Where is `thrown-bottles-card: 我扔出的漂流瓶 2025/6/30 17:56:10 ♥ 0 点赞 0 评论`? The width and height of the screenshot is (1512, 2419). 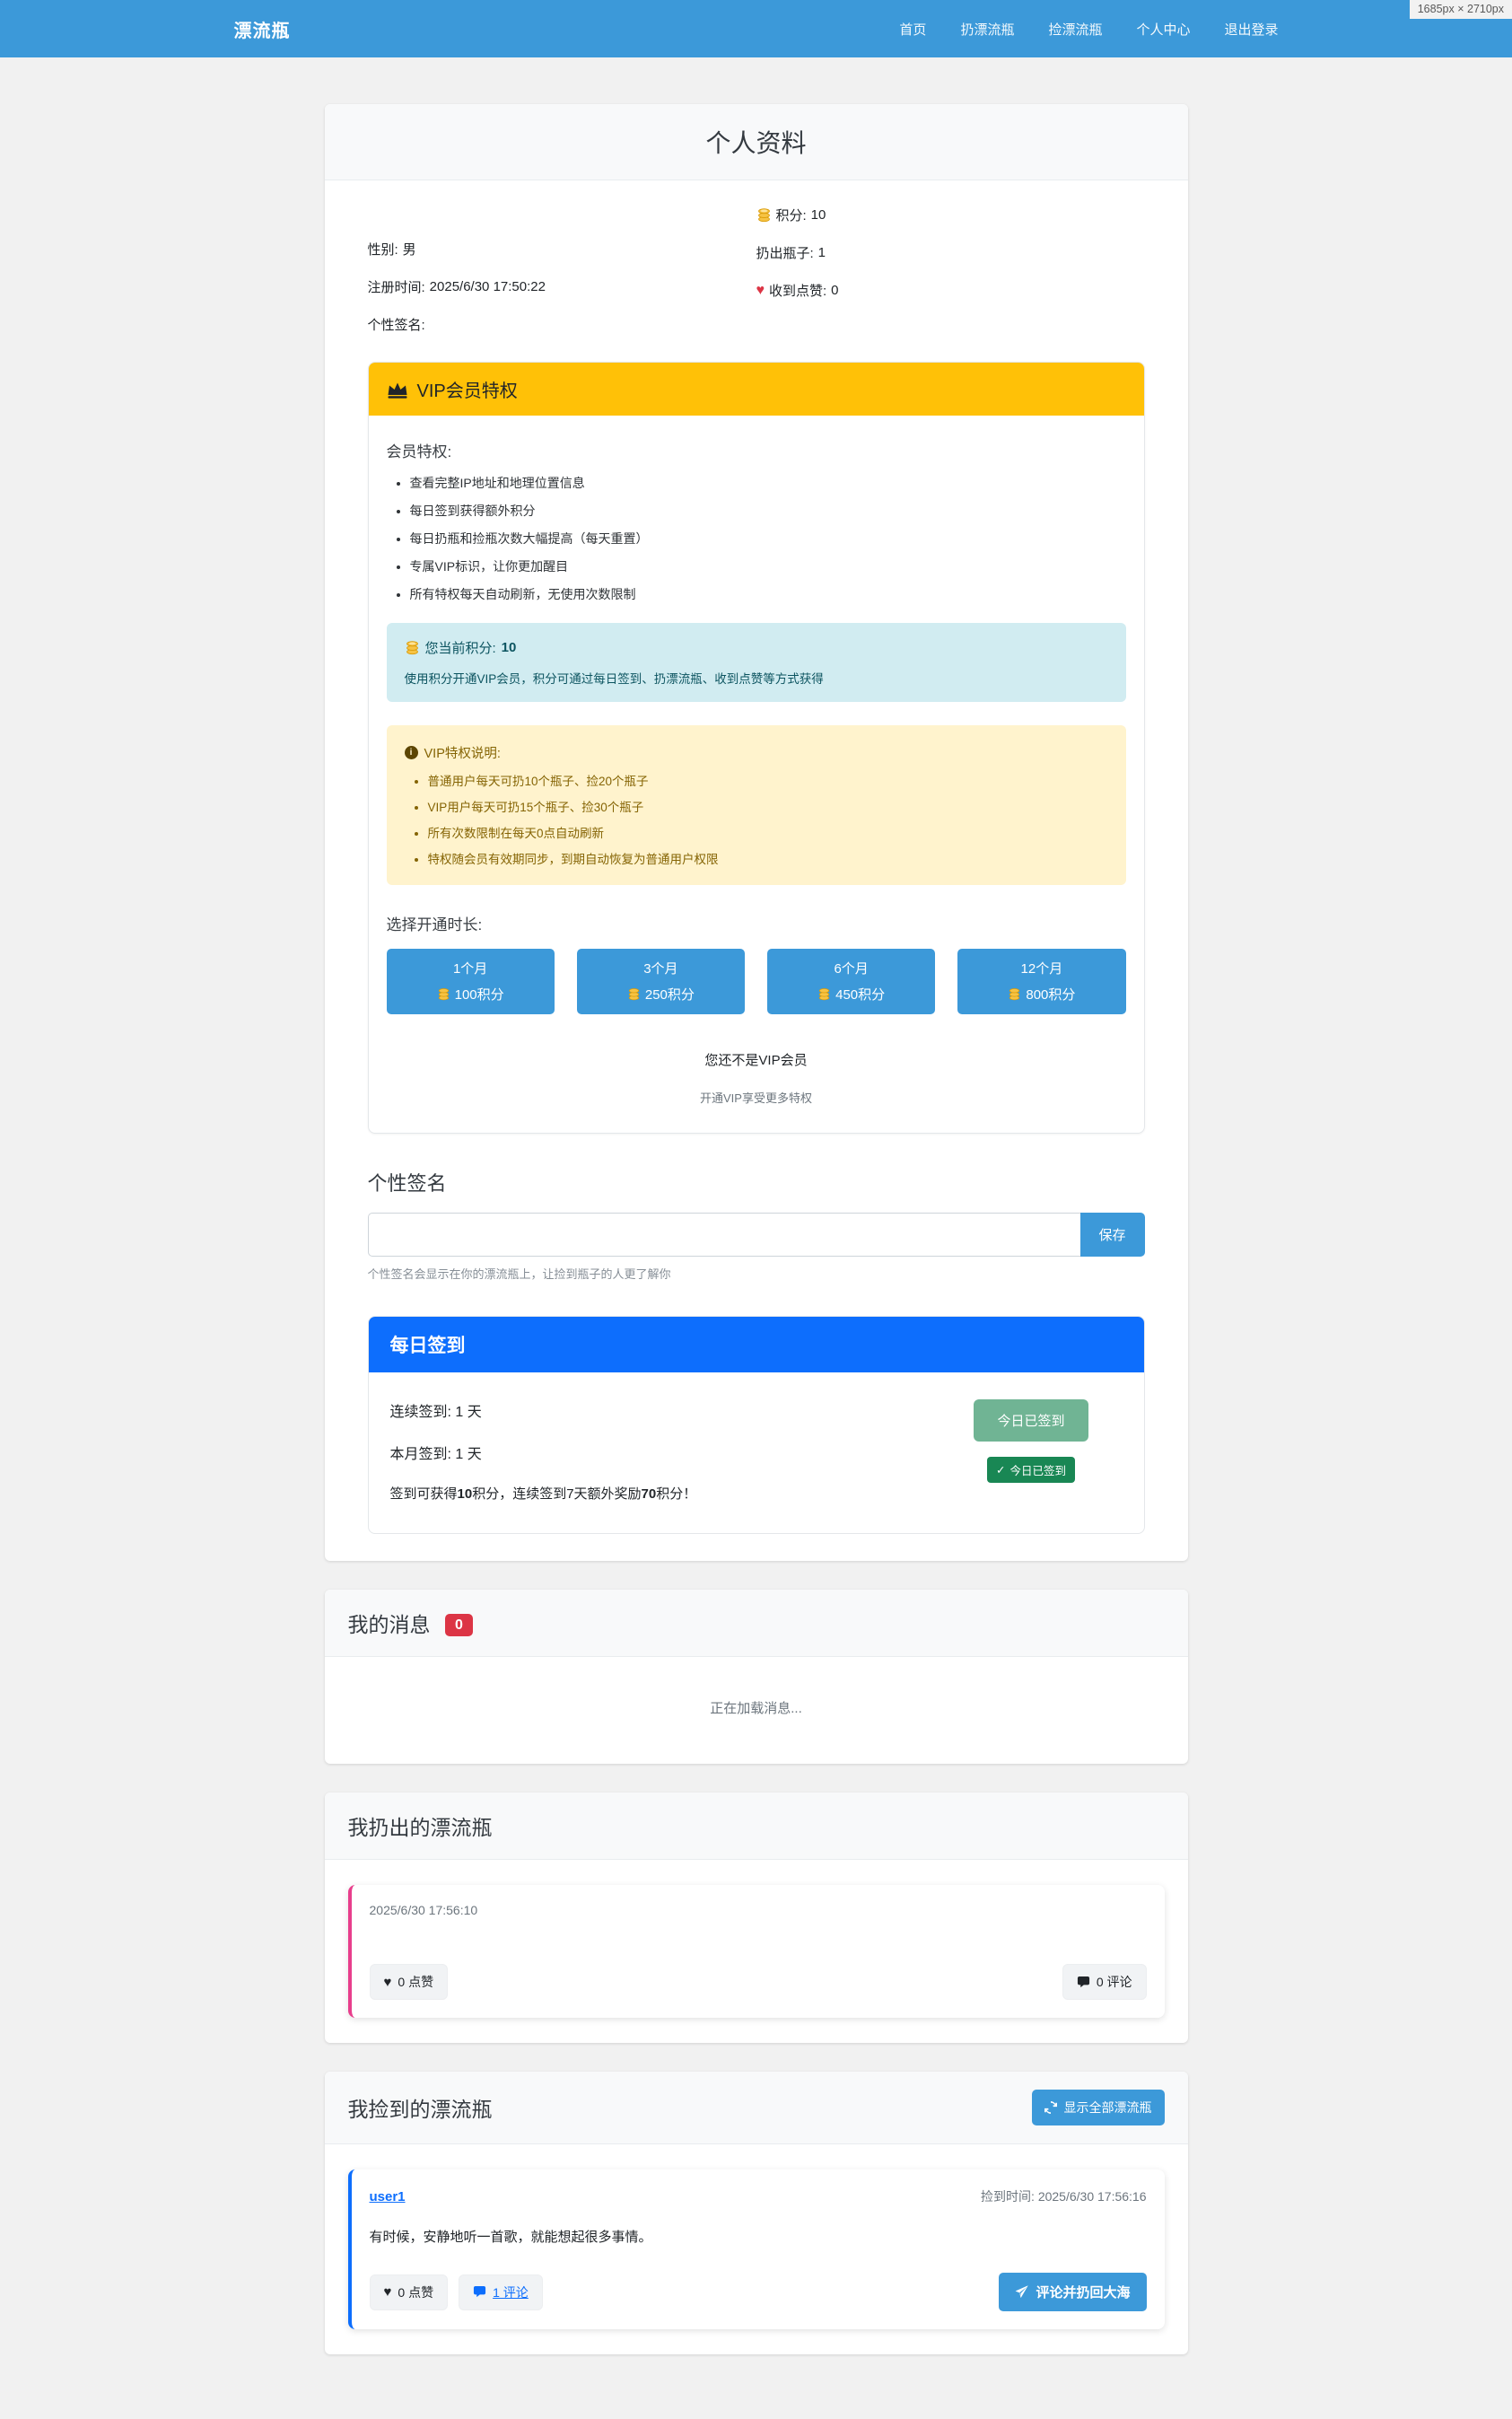
thrown-bottles-card: 我扔出的漂流瓶 2025/6/30 17:56:10 ♥ 0 点赞 0 评论 is located at coordinates (756, 1918).